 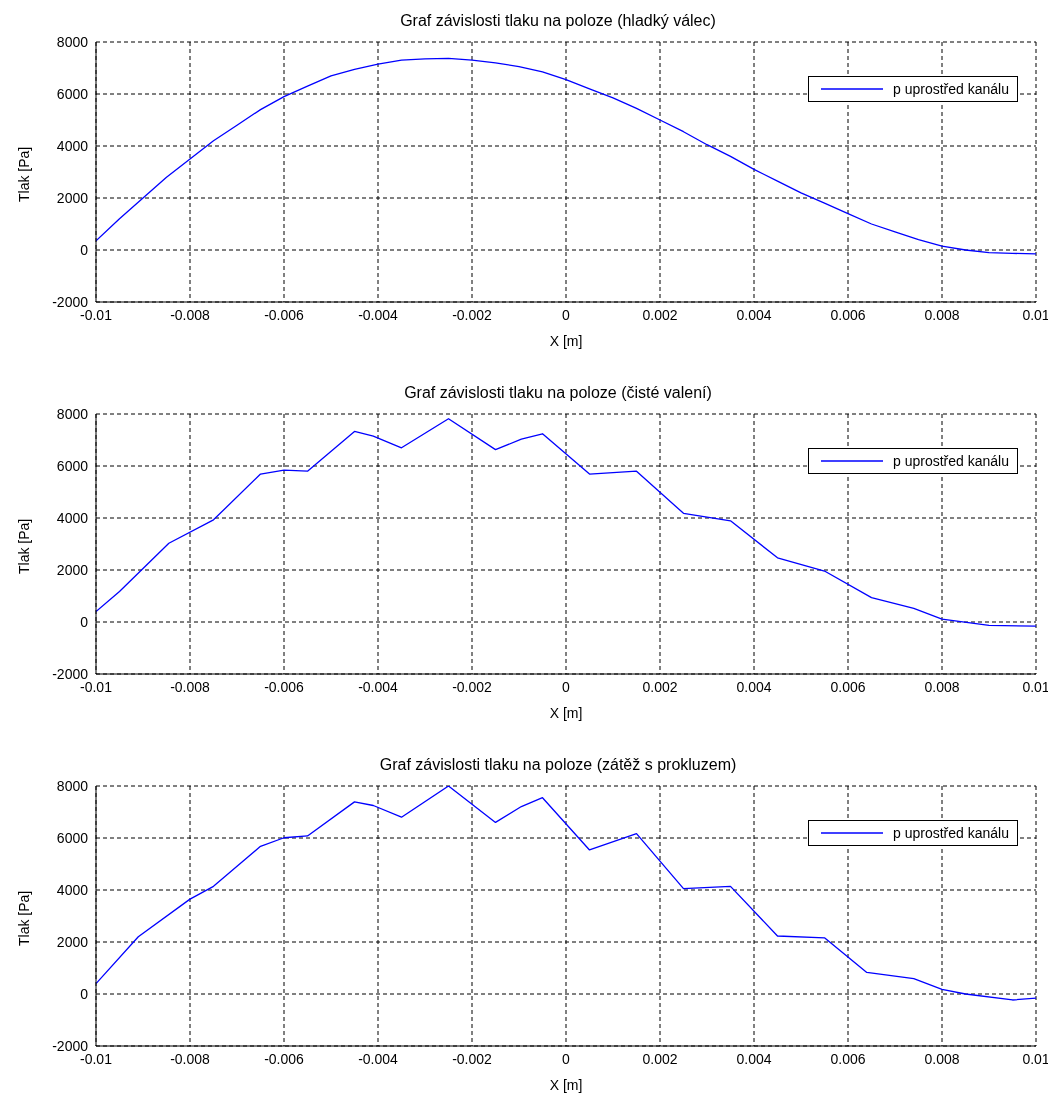 What do you see at coordinates (558, 765) in the screenshot?
I see `chart-title: Graf závislosti tlaku na poloze (zátěž s prokluzem)` at bounding box center [558, 765].